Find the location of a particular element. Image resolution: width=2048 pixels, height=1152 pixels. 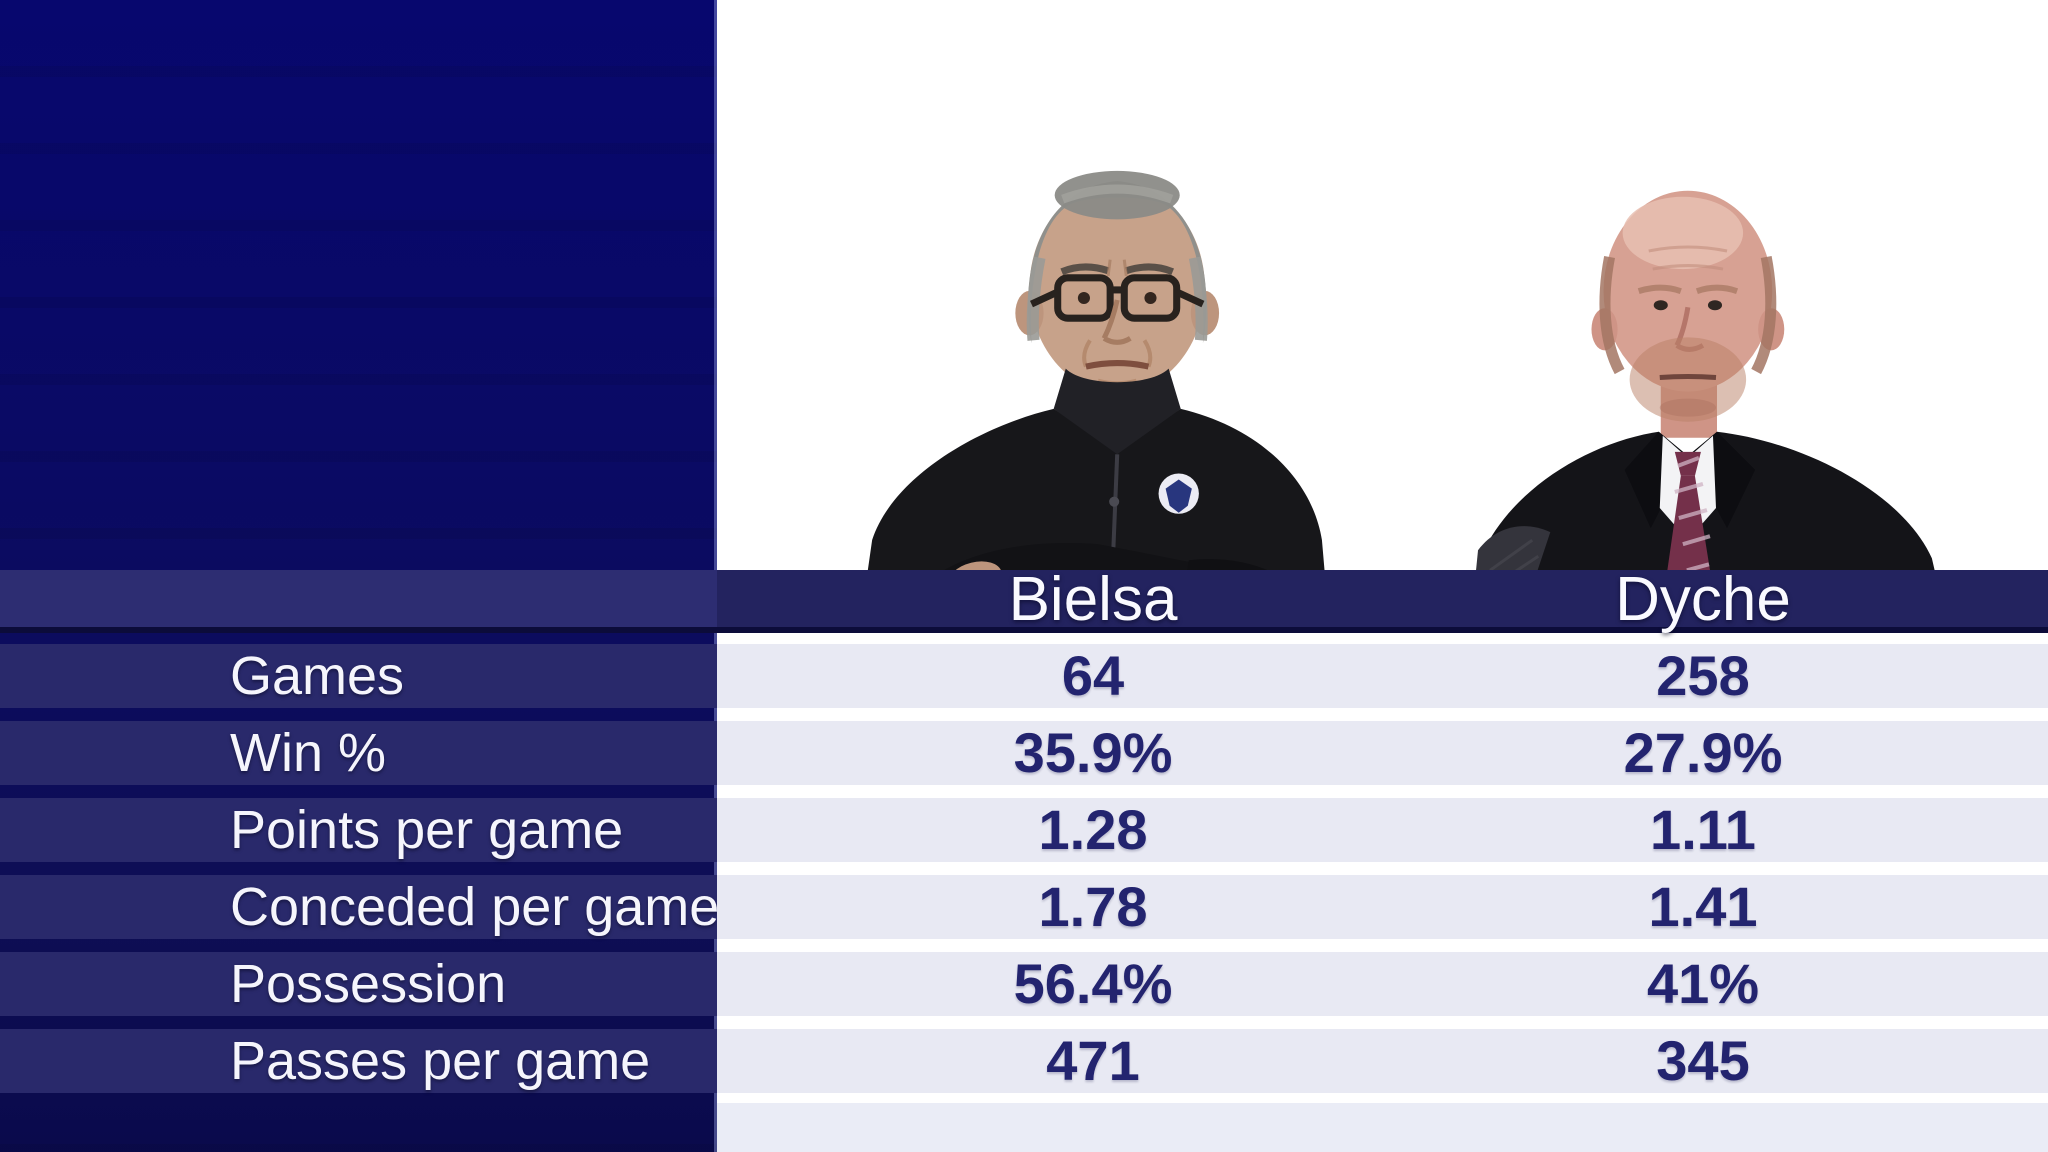

row-label-band: Win % is located at coordinates (358, 753).